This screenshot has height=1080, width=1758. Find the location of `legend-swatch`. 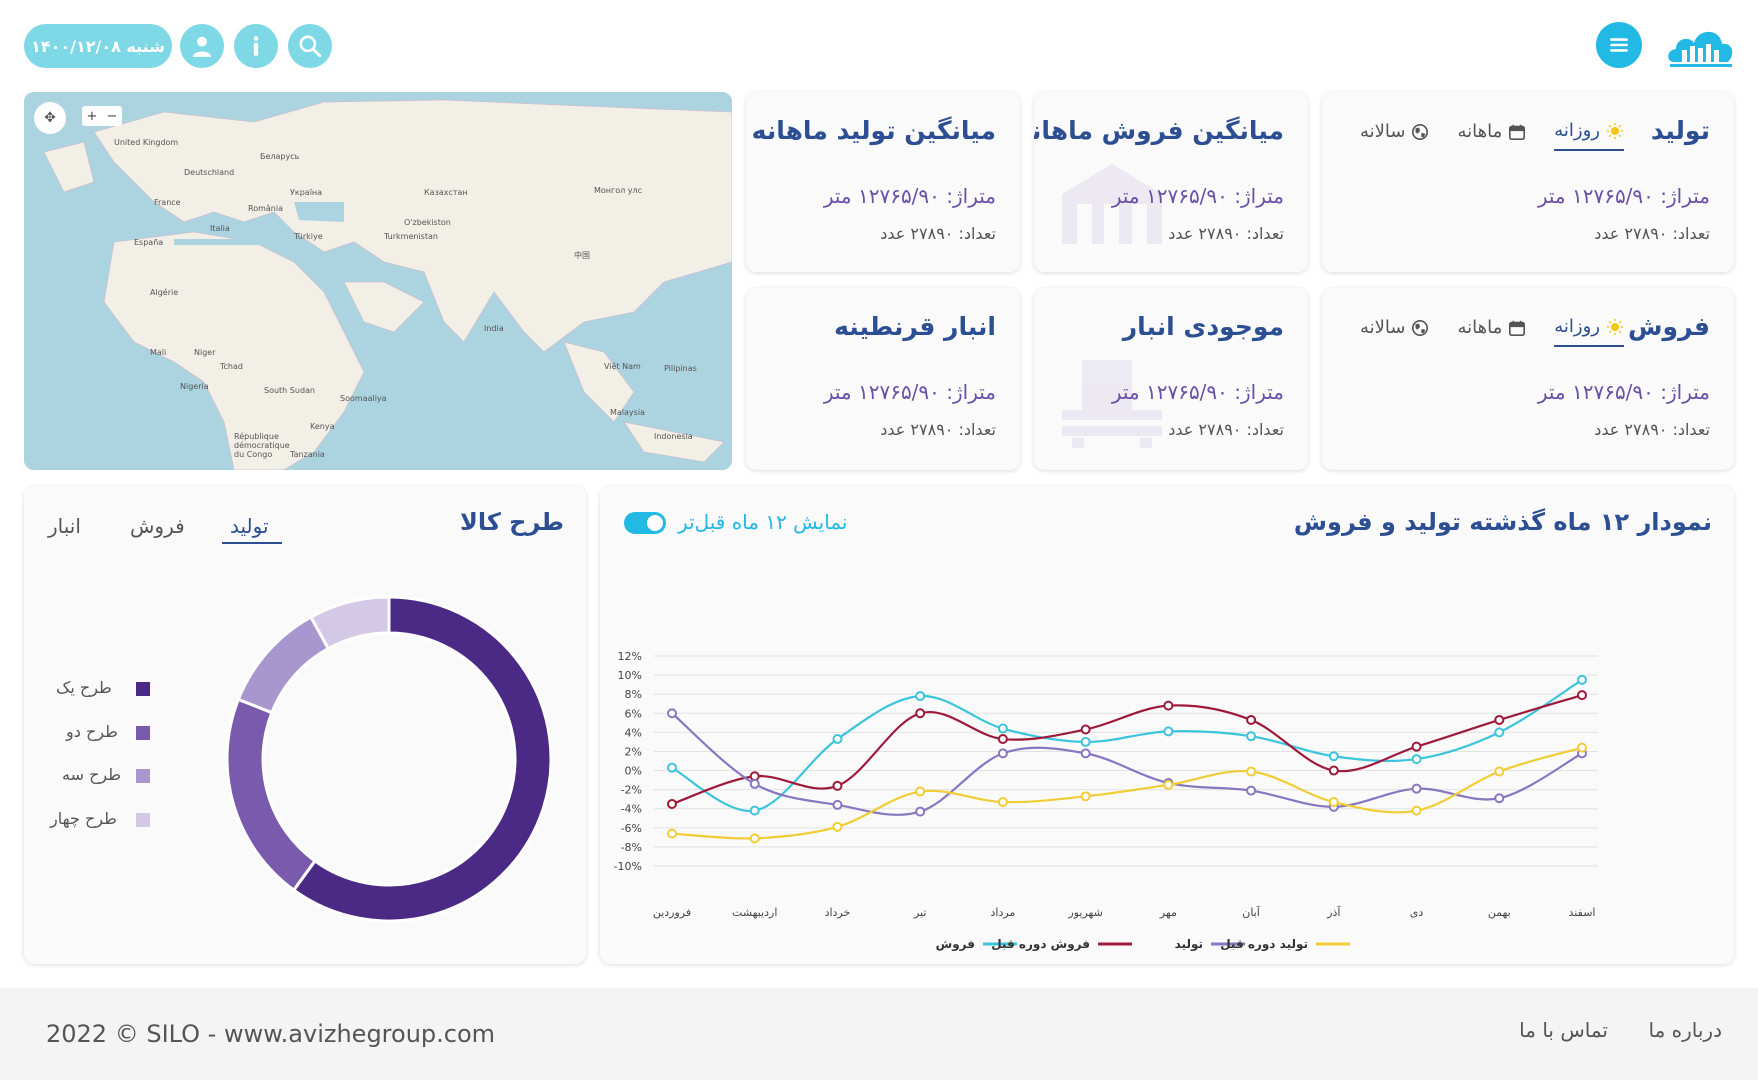

legend-swatch is located at coordinates (143, 820).